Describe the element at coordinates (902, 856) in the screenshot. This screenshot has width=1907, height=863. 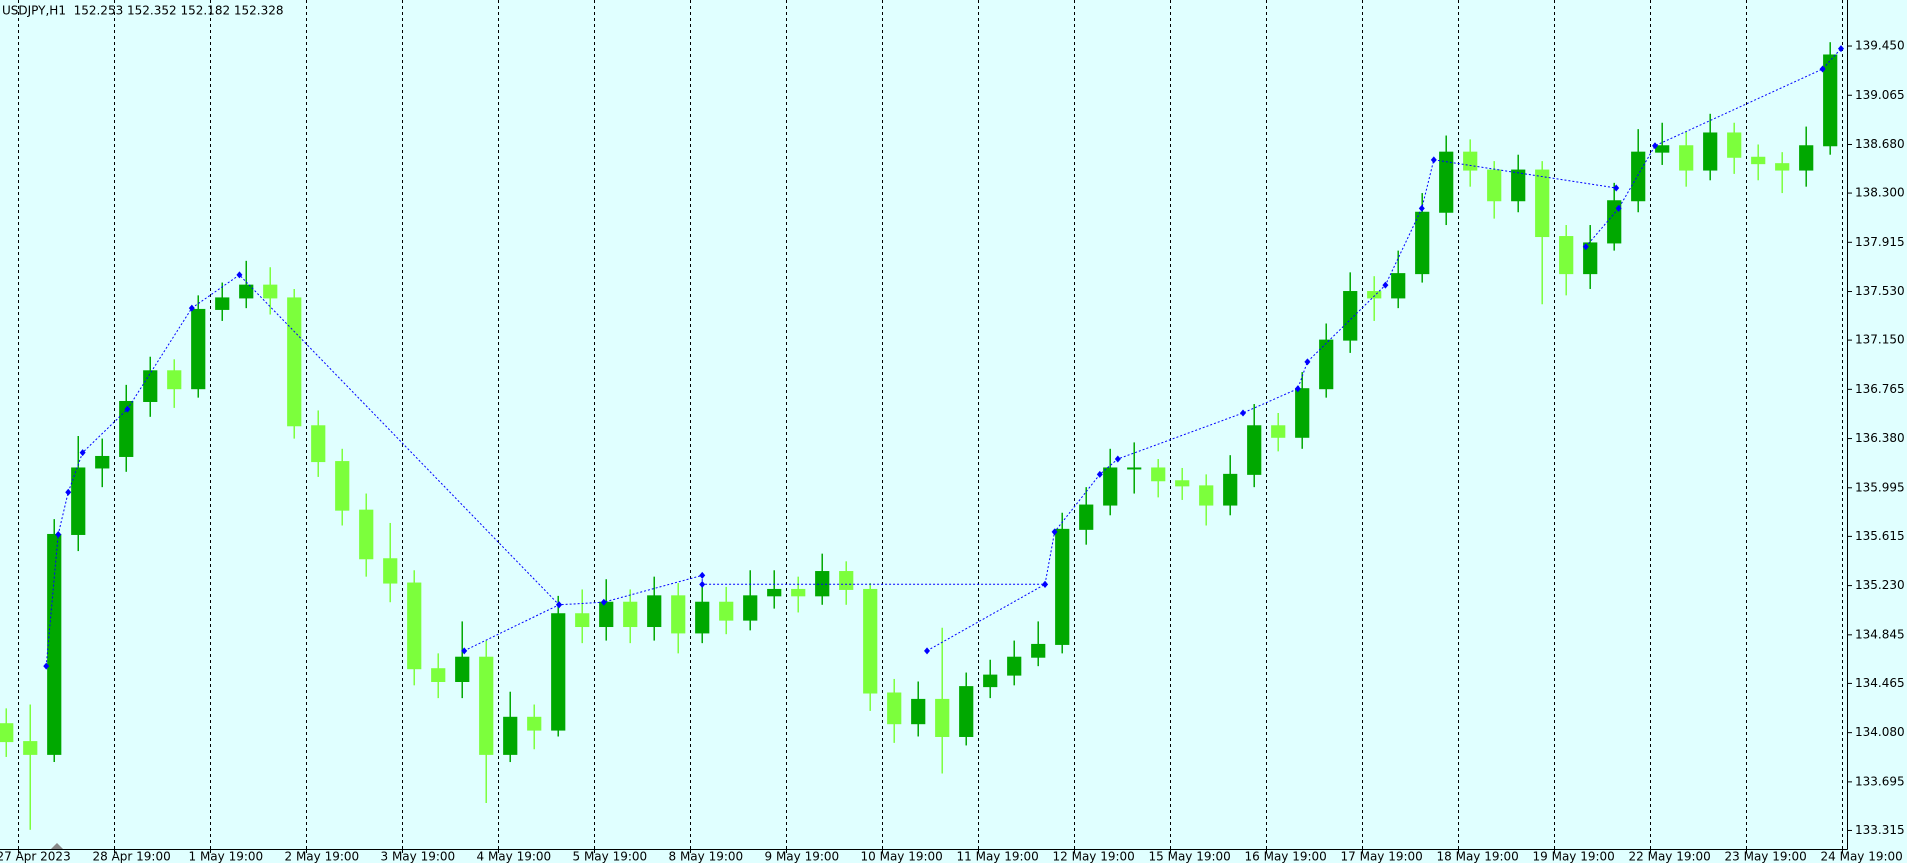
I see `x-tick-label: 10 May 19:00` at that location.